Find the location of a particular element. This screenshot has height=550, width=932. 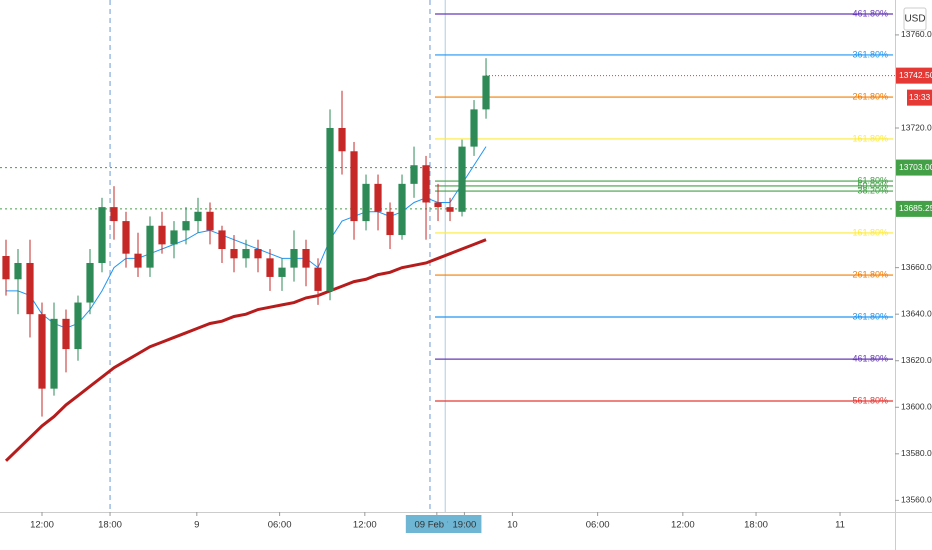

price-tag-label: 13685.25 is located at coordinates (915, 208).